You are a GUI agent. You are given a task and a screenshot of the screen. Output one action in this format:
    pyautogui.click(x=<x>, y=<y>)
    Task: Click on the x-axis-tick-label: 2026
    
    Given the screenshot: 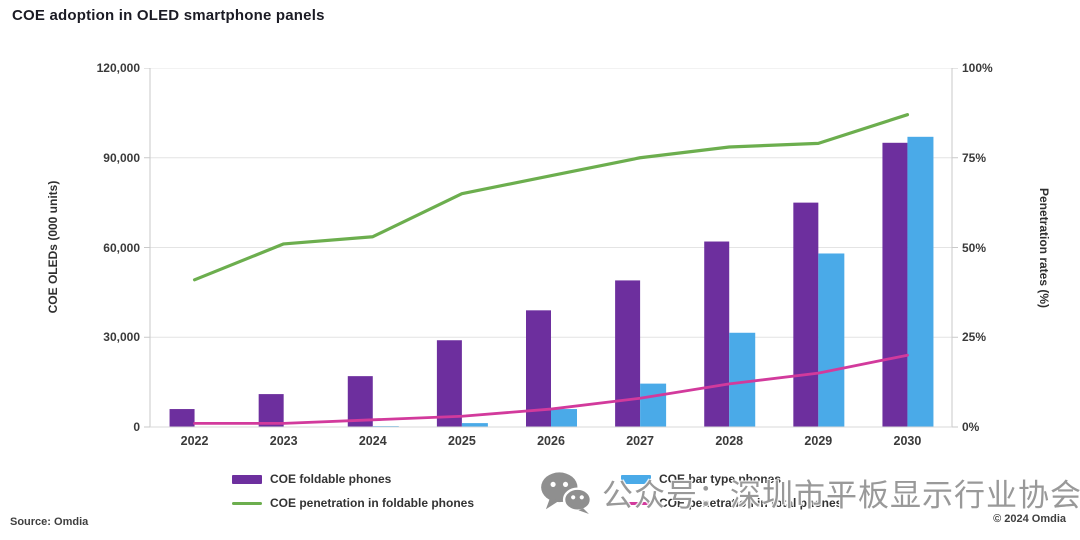 What is the action you would take?
    pyautogui.click(x=551, y=441)
    